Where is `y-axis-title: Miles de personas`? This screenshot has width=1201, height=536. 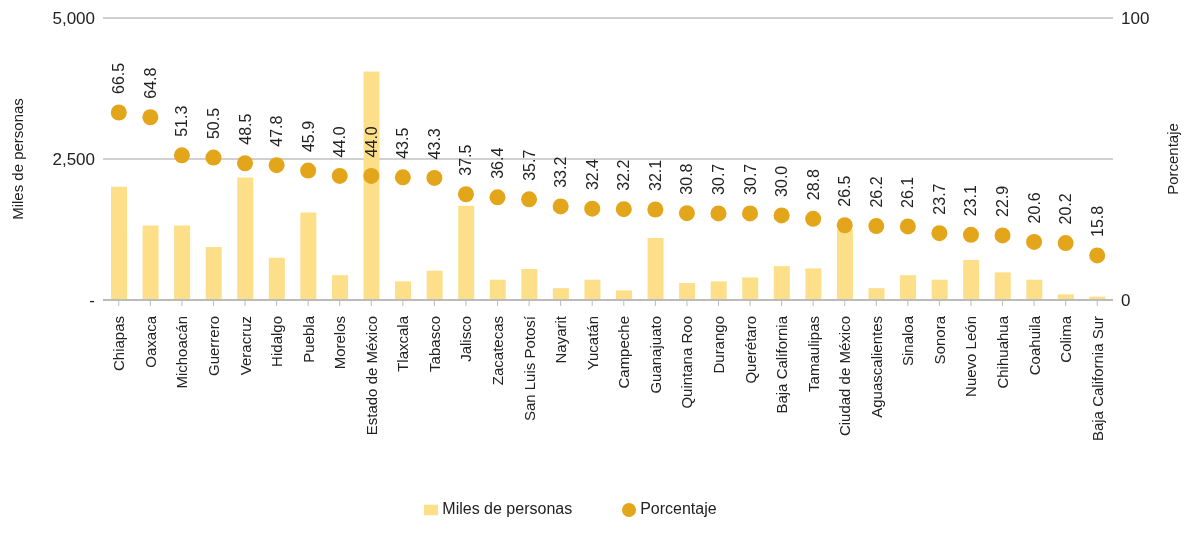 y-axis-title: Miles de personas is located at coordinates (18, 159).